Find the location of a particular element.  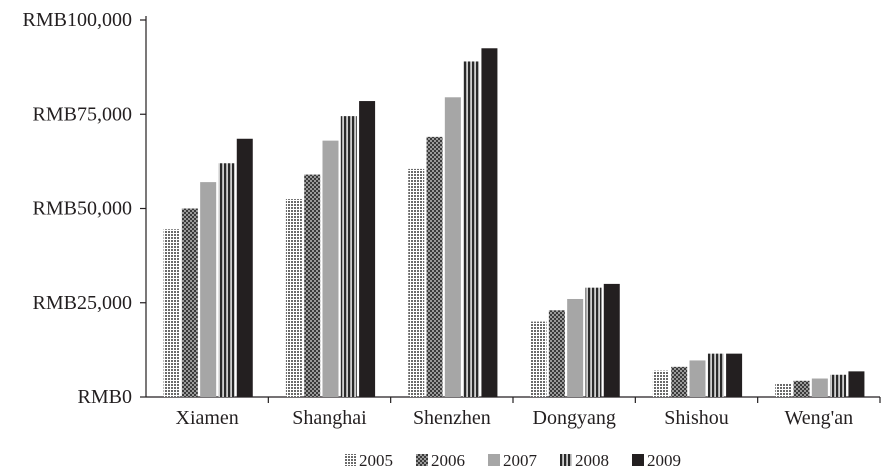

x-category-label: Xiamen is located at coordinates (207, 418).